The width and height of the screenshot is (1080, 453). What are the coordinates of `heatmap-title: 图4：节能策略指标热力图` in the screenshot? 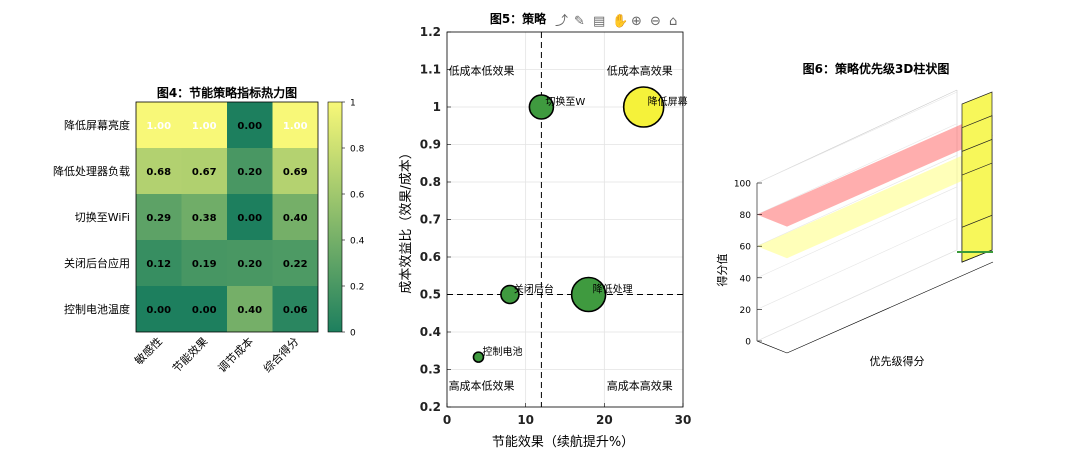 It's located at (227, 92).